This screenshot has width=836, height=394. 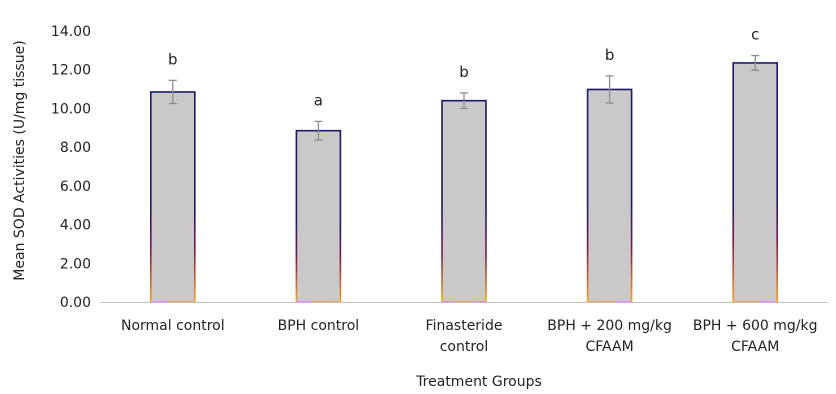 I want to click on y-axis-title: Mean SOD Activities (U/mg tissue), so click(x=20, y=160).